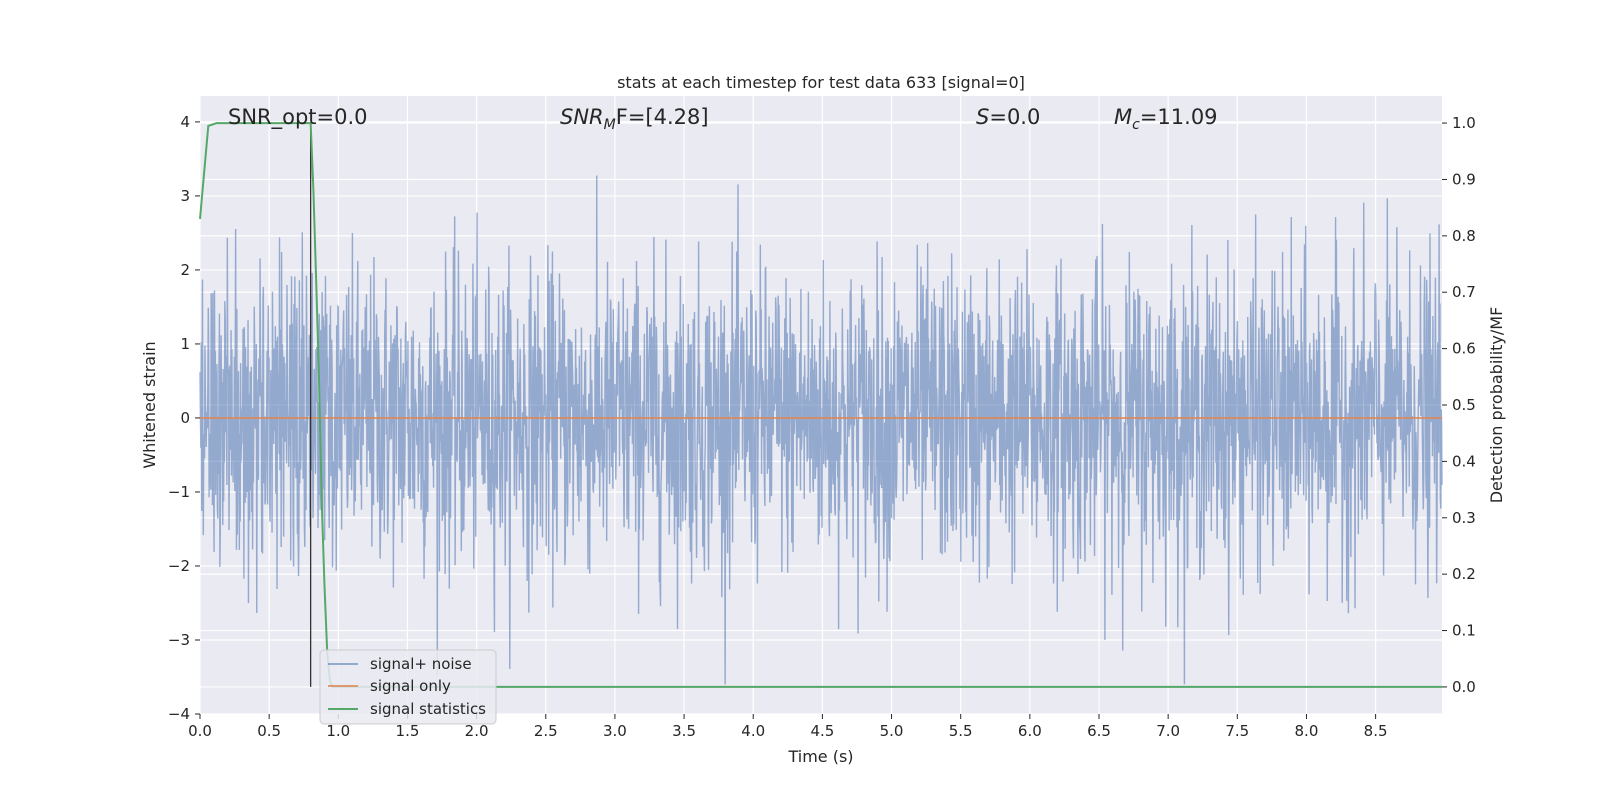  Describe the element at coordinates (408, 731) in the screenshot. I see `x-tick-label: 1.5` at that location.